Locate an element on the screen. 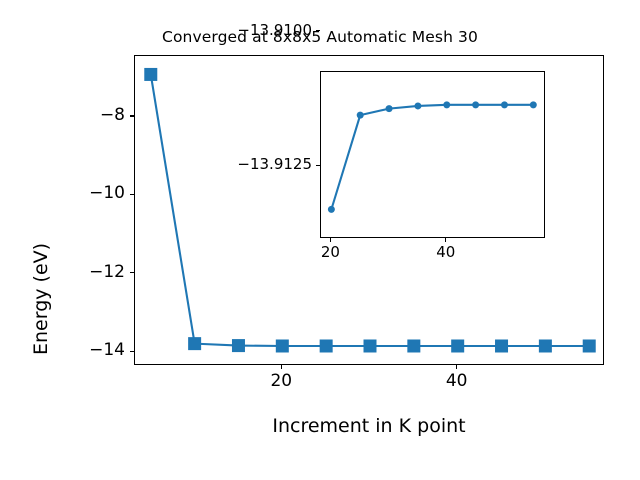 This screenshot has width=640, height=480. inset-plot-axes is located at coordinates (432, 154).